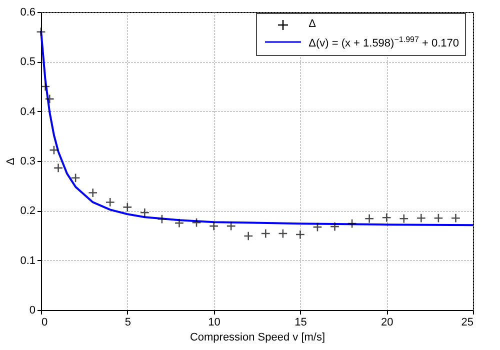 This screenshot has width=500, height=350. Describe the element at coordinates (45, 322) in the screenshot. I see `x-tick-label: 0` at that location.